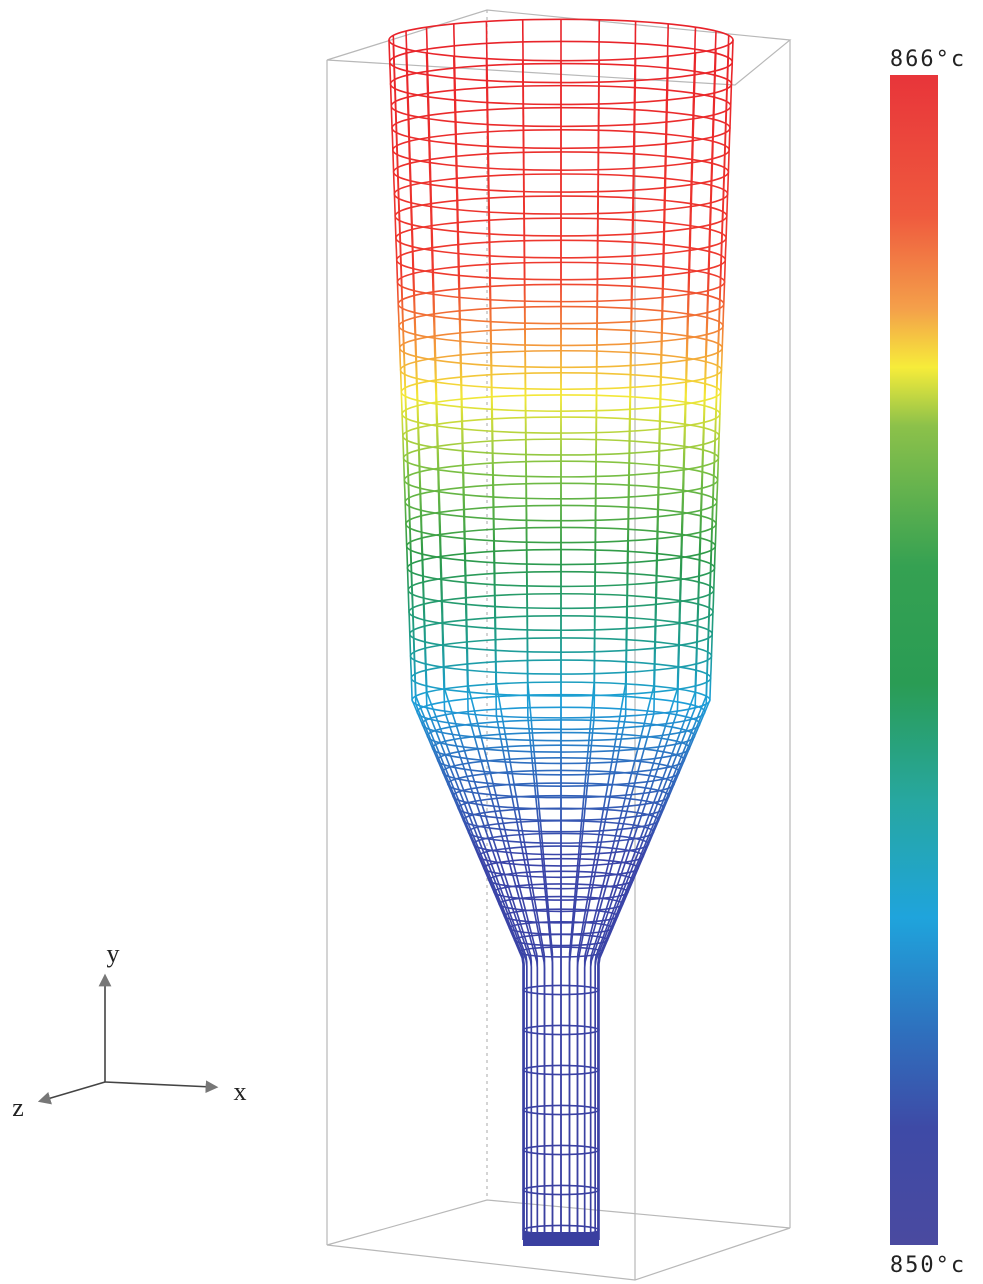 The width and height of the screenshot is (983, 1284). Describe the element at coordinates (928, 1265) in the screenshot. I see `colorbar-min-label: 850°c` at that location.